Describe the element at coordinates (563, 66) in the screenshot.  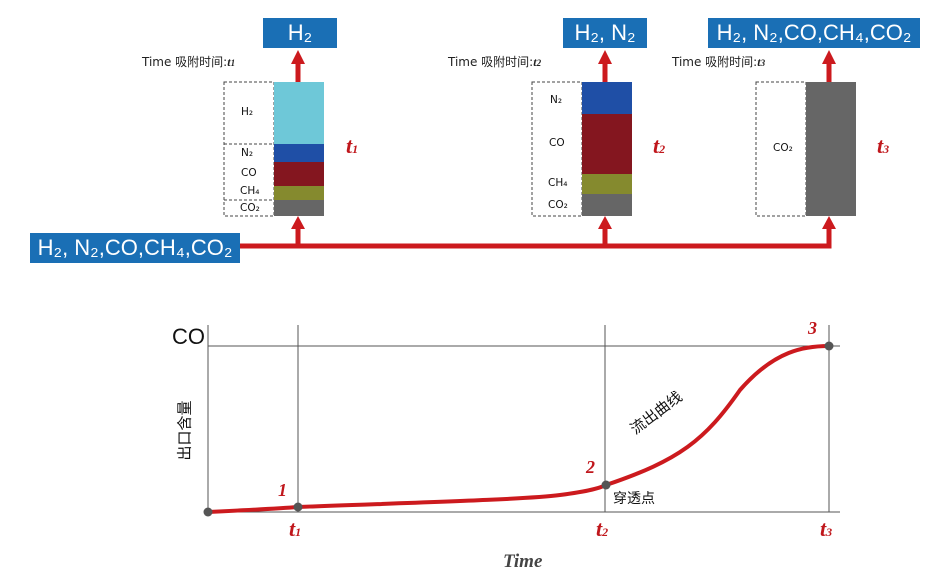
I see `outlet-arrows` at that location.